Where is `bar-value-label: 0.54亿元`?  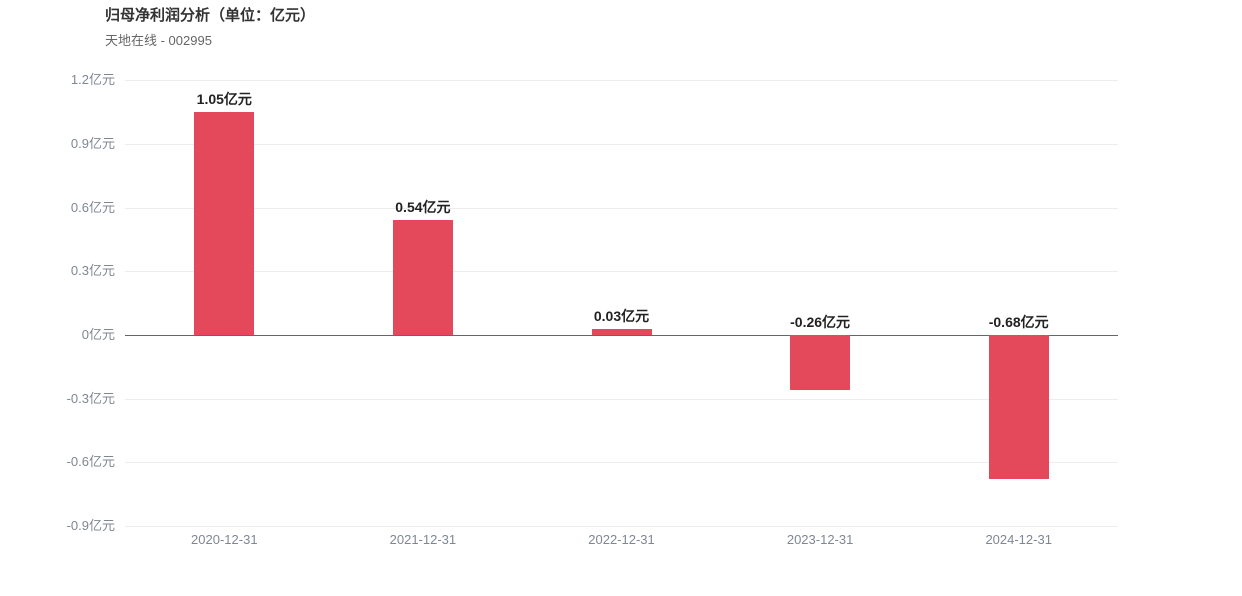 bar-value-label: 0.54亿元 is located at coordinates (423, 207).